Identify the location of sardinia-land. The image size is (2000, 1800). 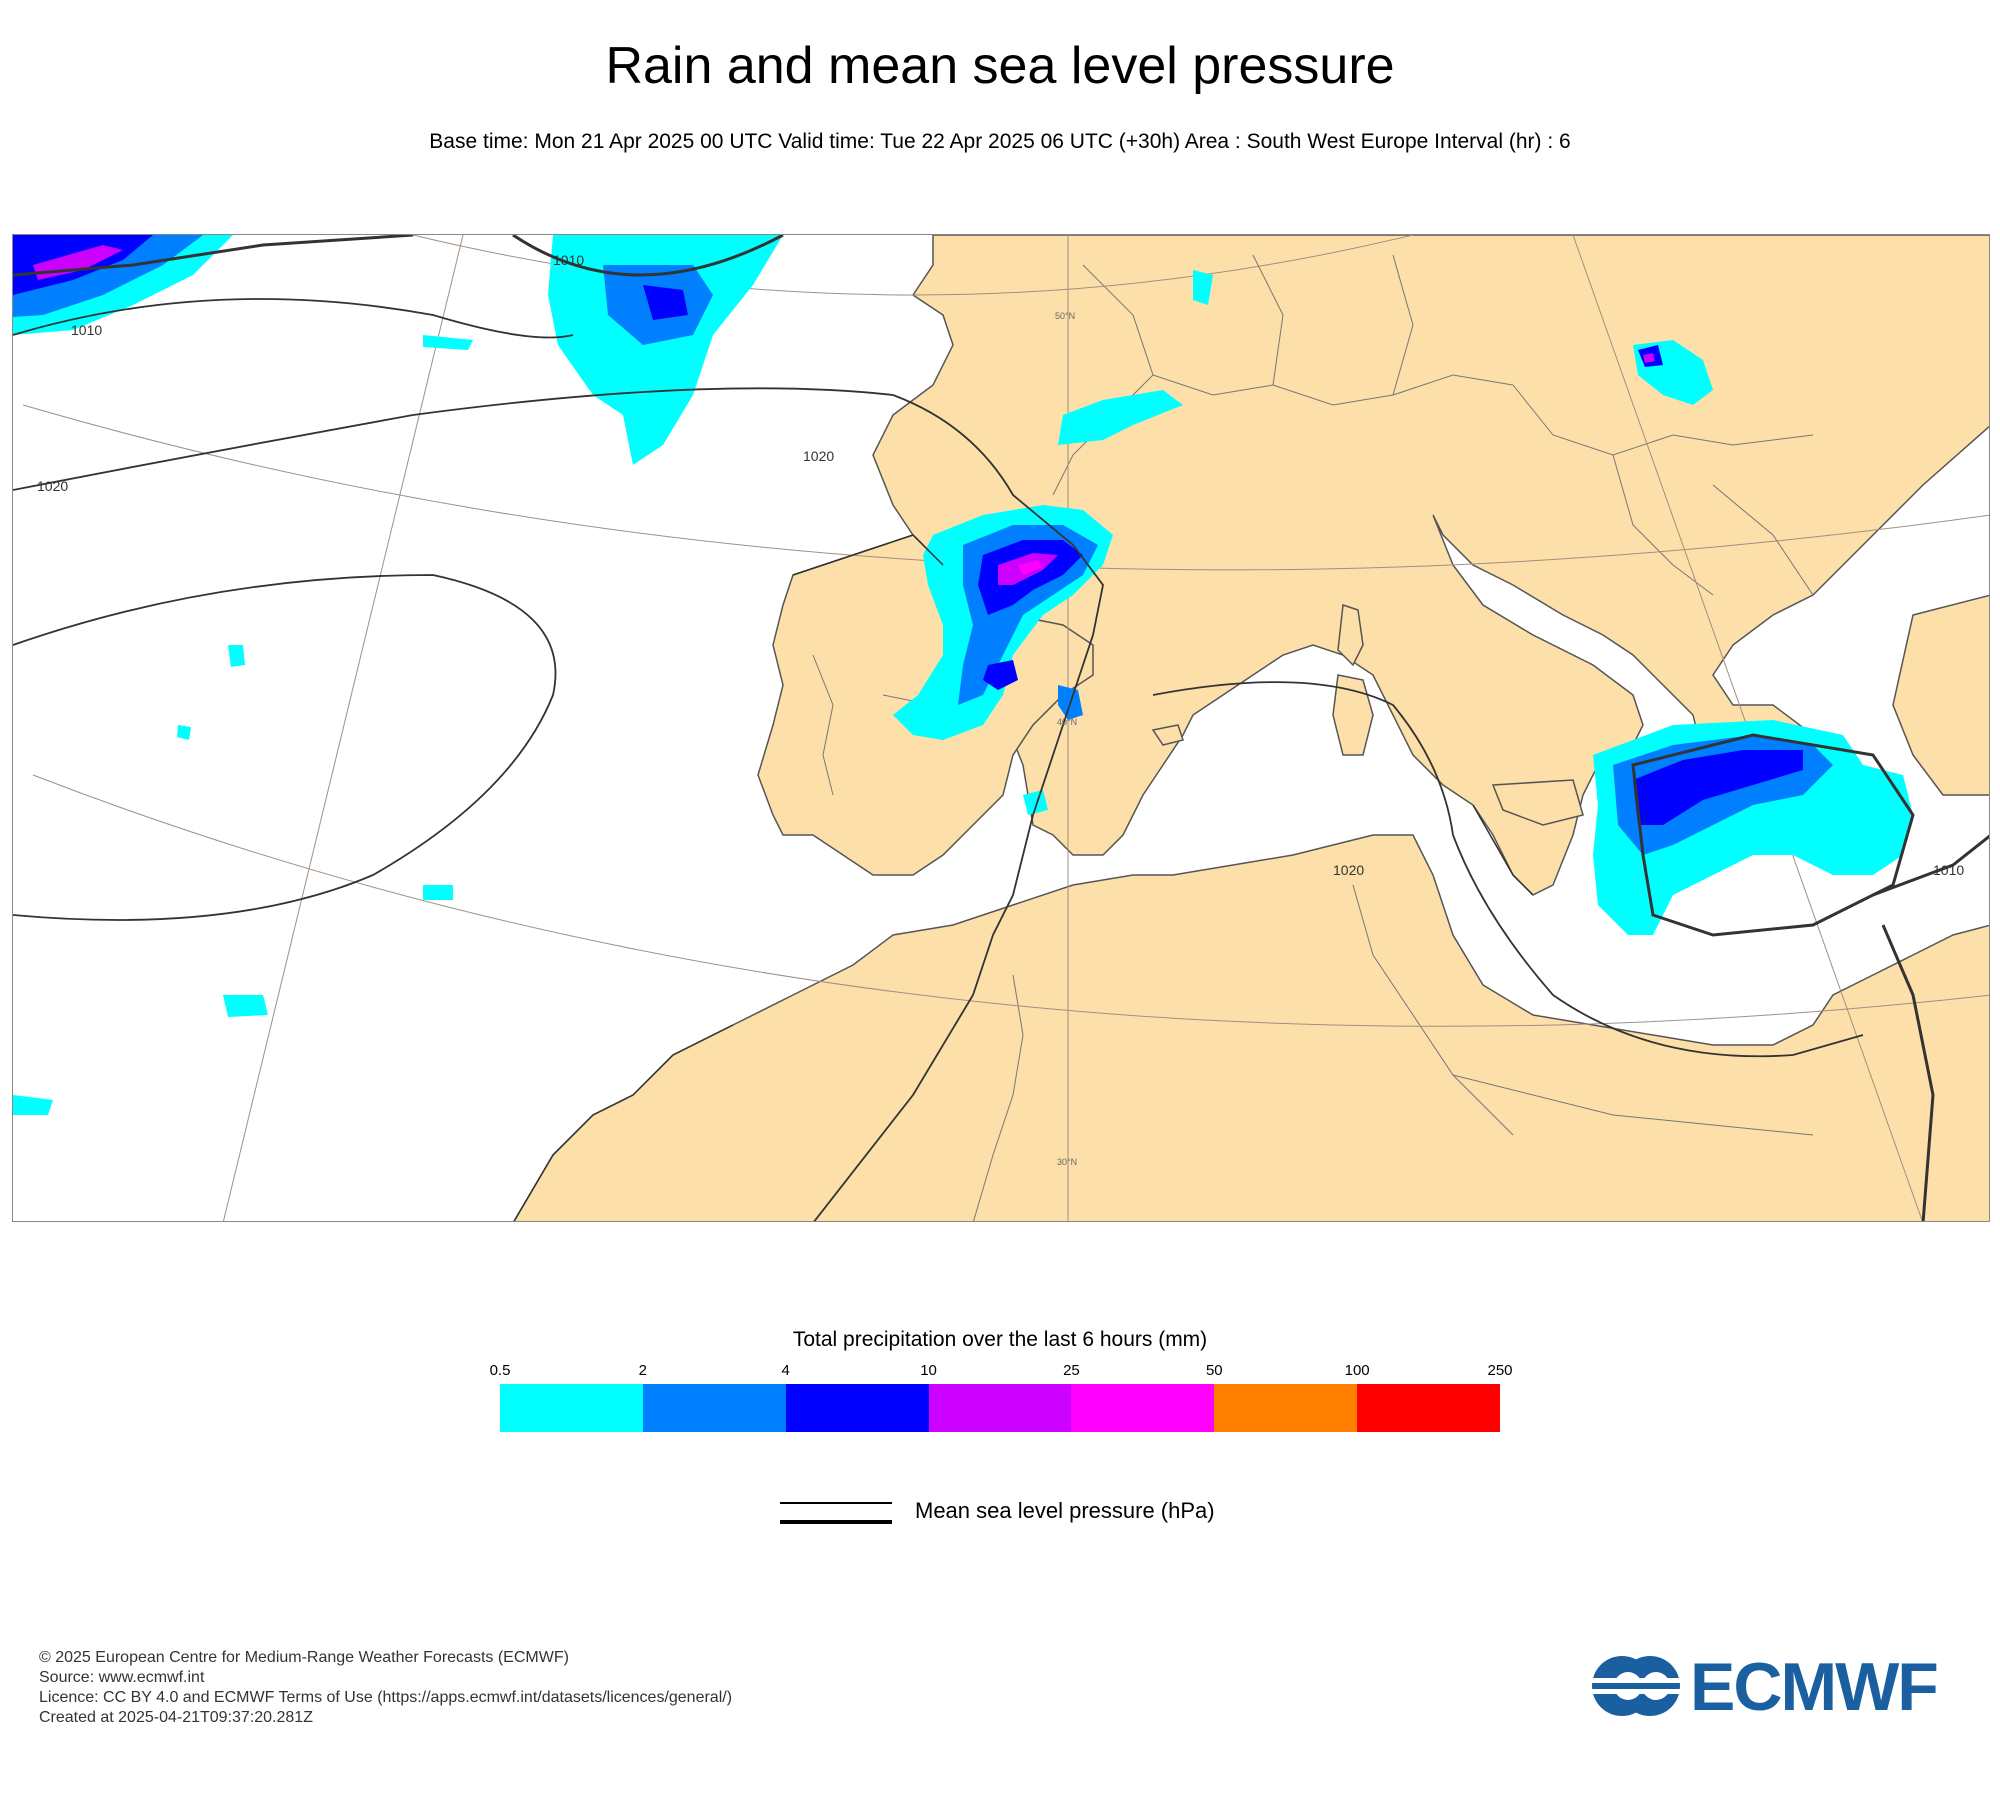
(1353, 715).